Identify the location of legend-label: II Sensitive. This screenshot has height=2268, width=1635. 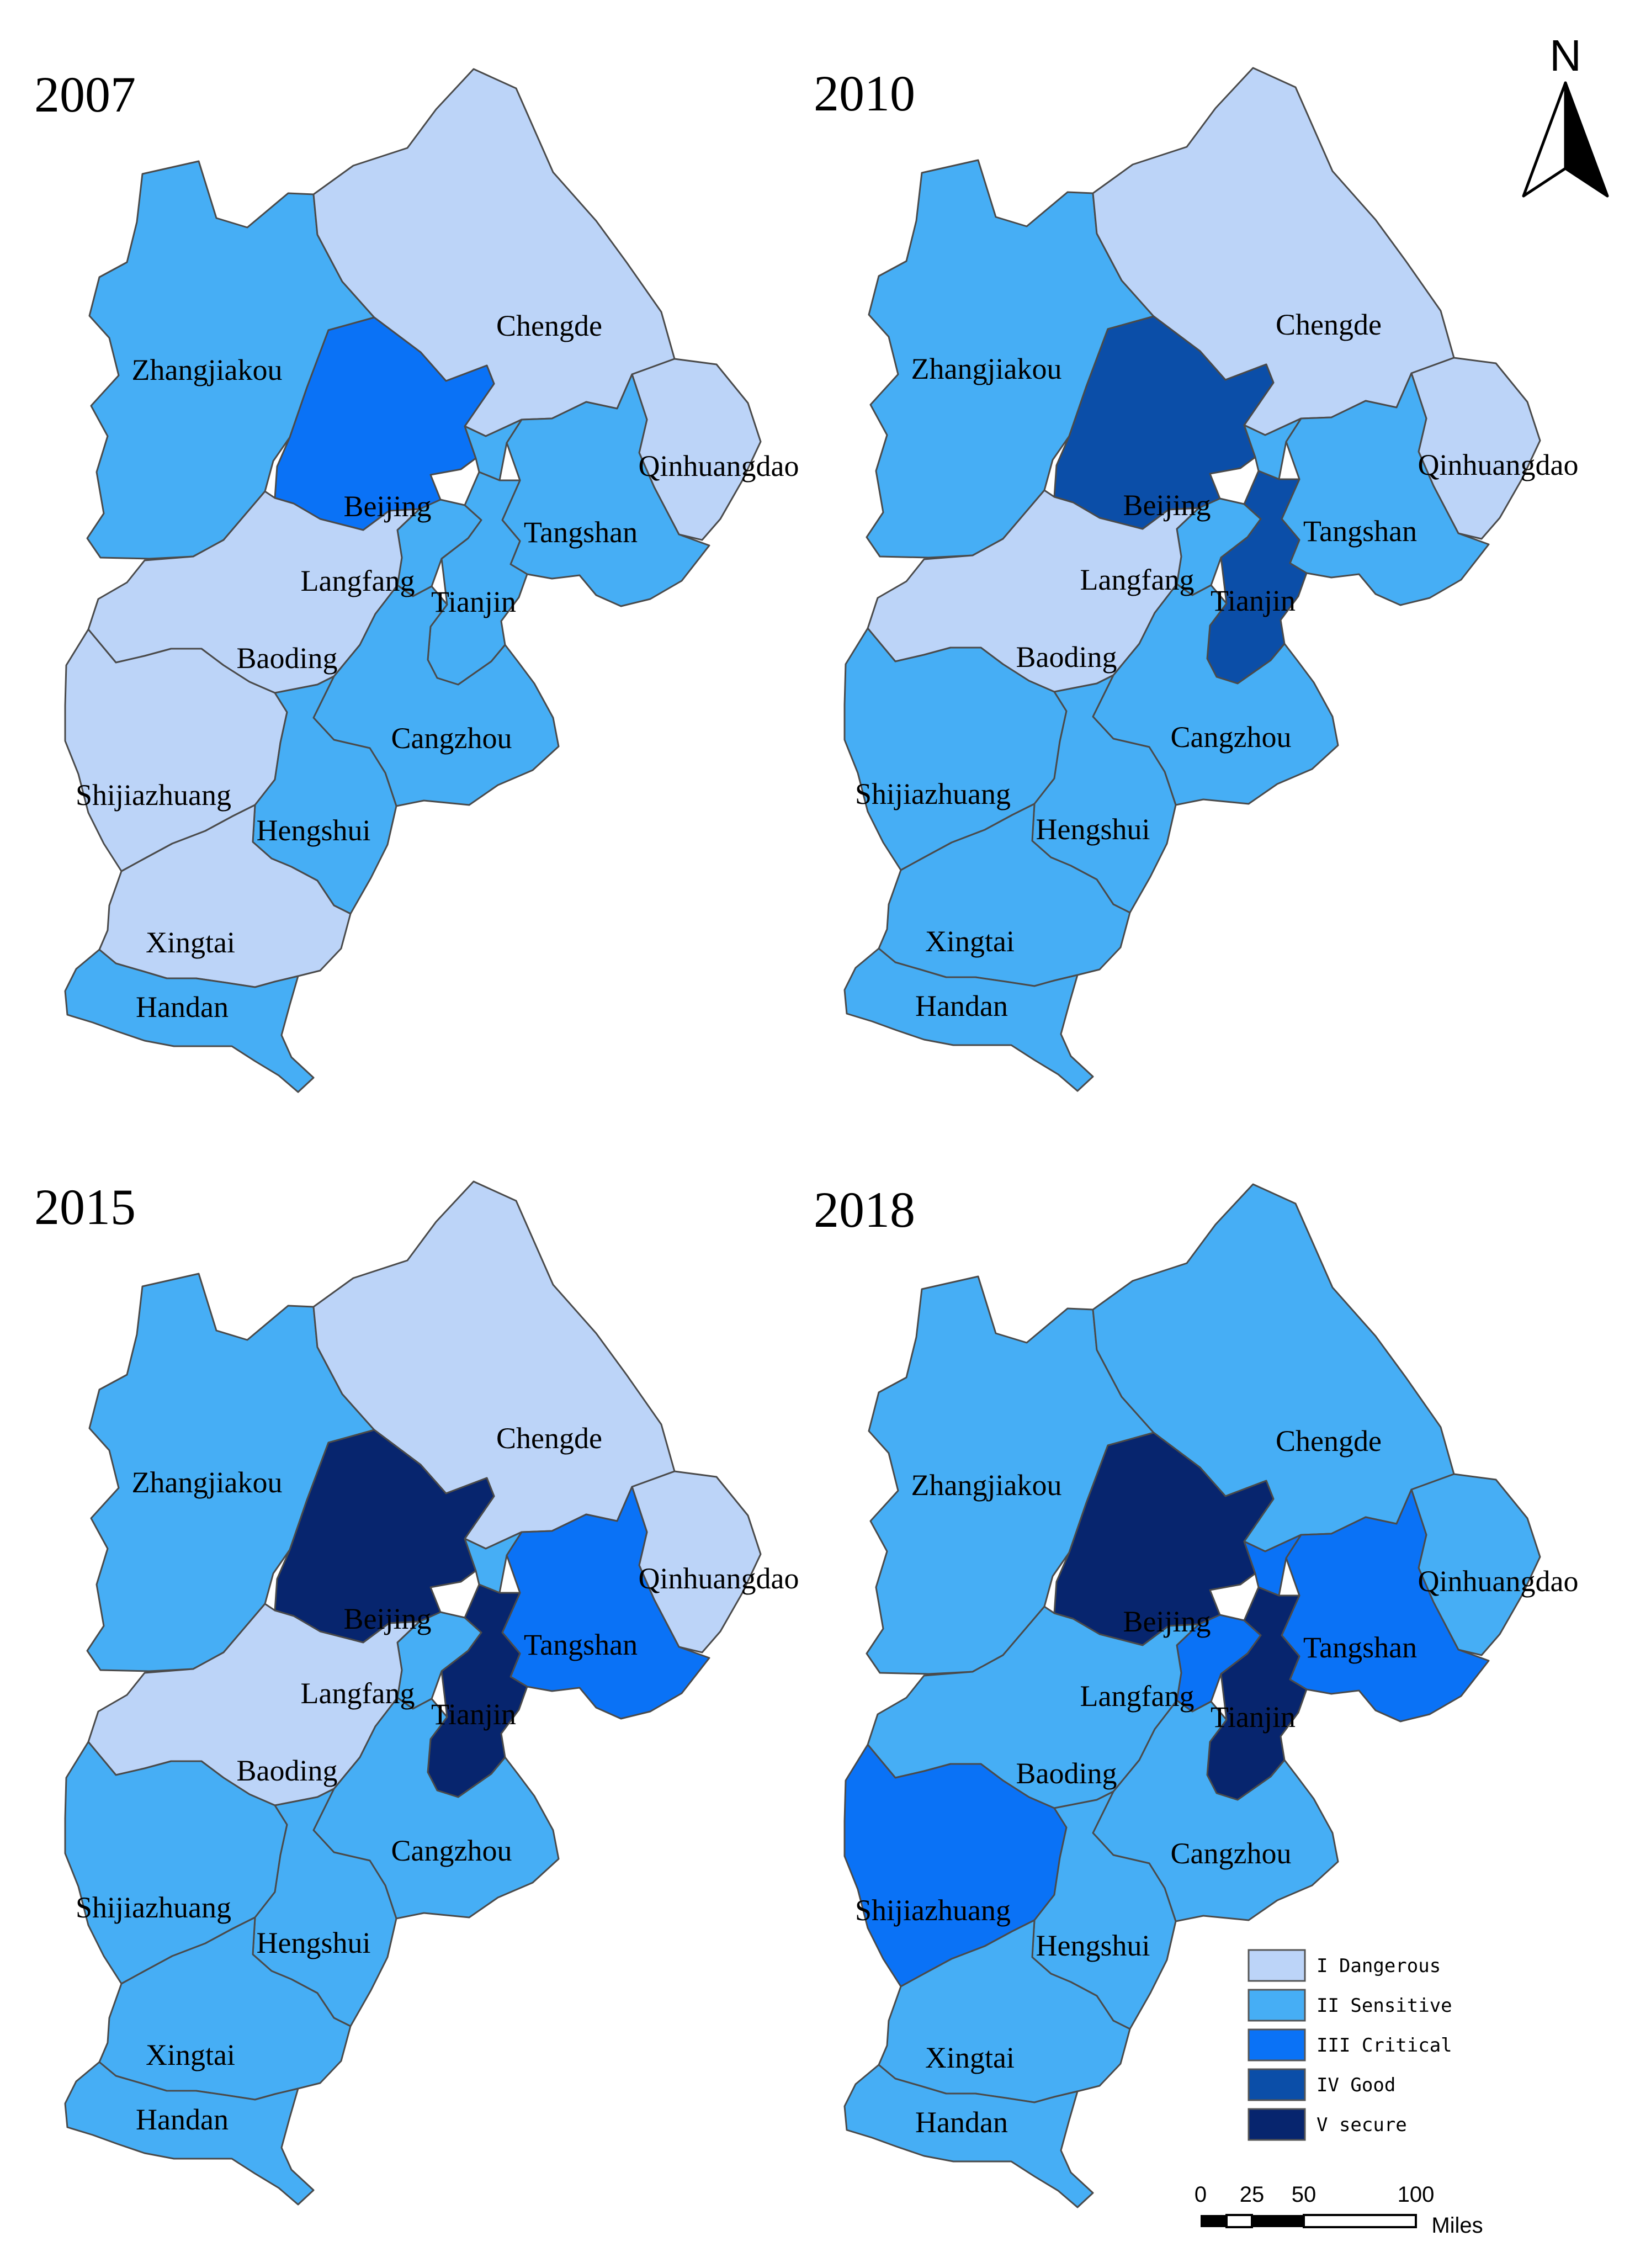
(1384, 2006).